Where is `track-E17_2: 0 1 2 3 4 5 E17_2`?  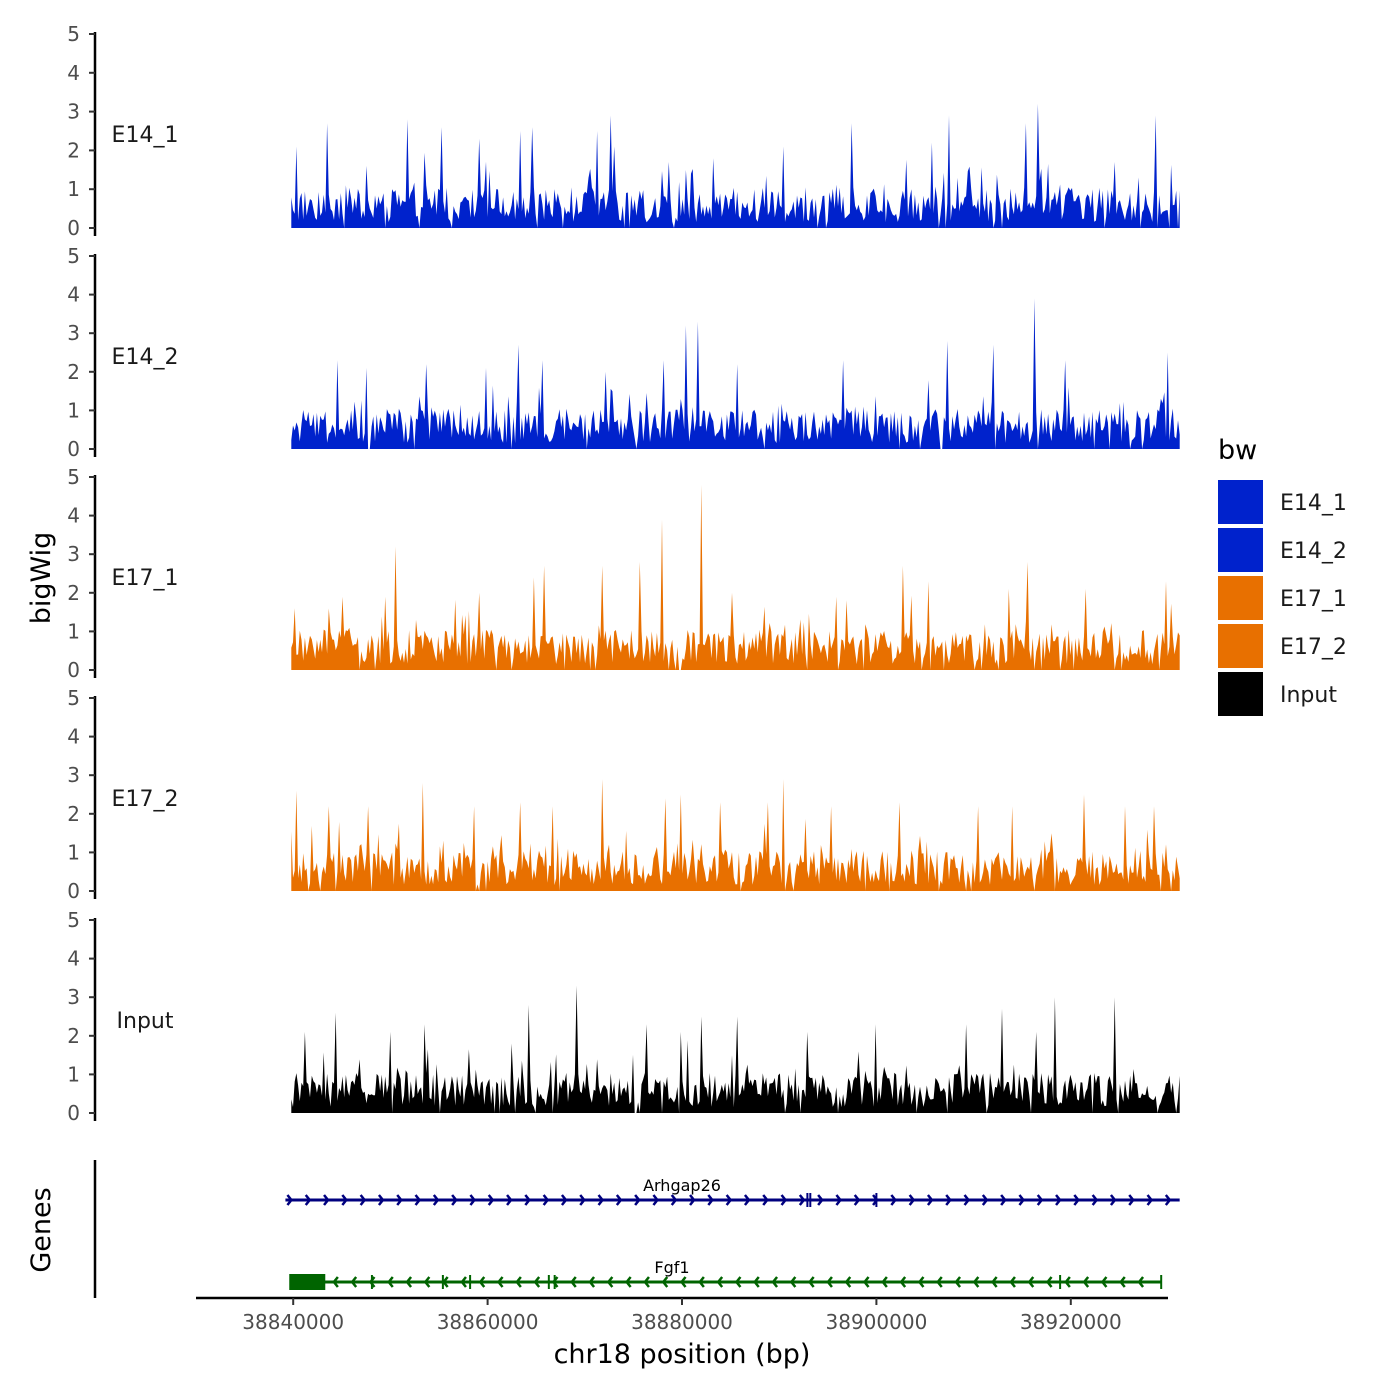
track-E17_2: 0 1 2 3 4 5 E17_2 is located at coordinates (623, 794).